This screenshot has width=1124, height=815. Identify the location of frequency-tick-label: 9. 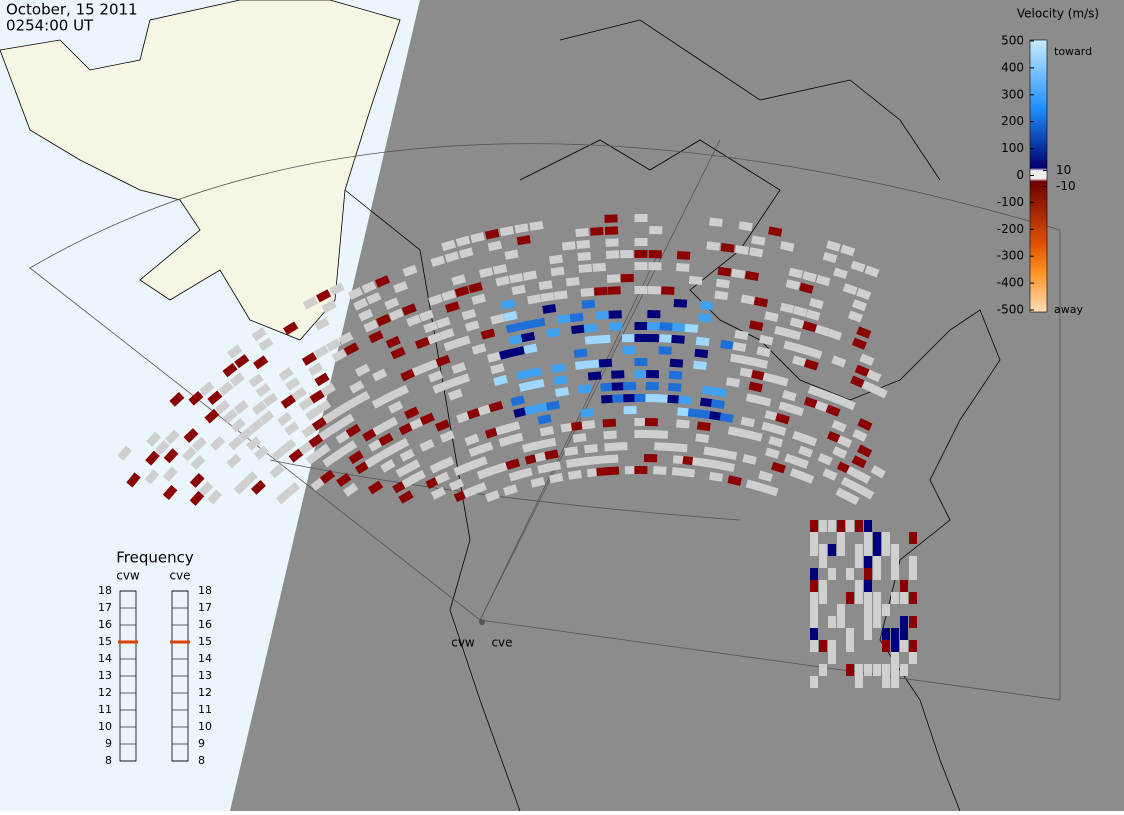
(201, 743).